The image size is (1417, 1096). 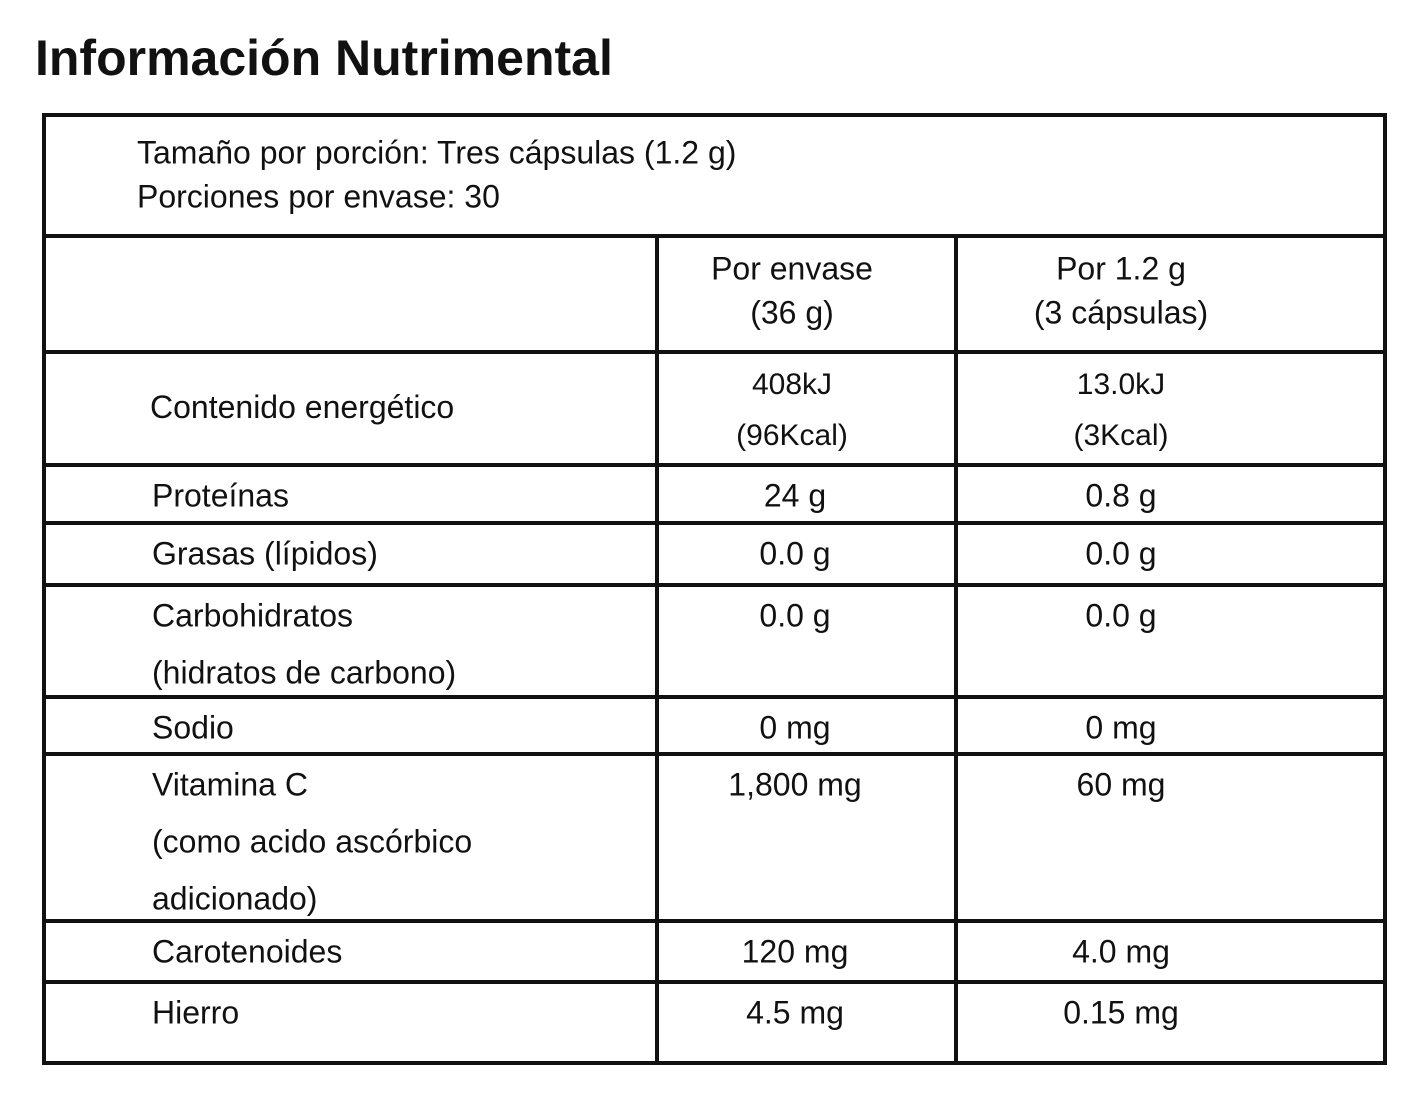 What do you see at coordinates (1120, 435) in the screenshot?
I see `cell-value: (3Kcal)` at bounding box center [1120, 435].